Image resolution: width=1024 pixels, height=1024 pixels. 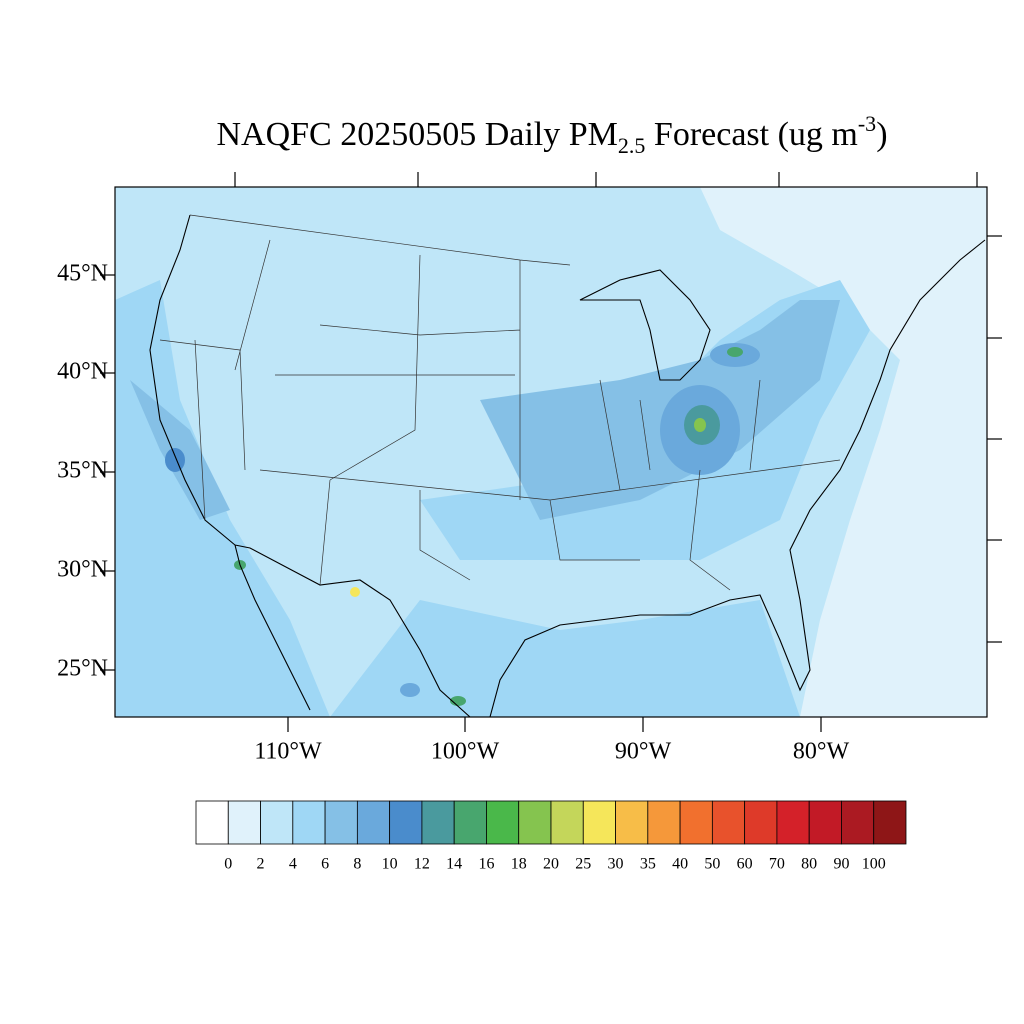 I want to click on lat-label: 45°N, so click(x=82, y=274).